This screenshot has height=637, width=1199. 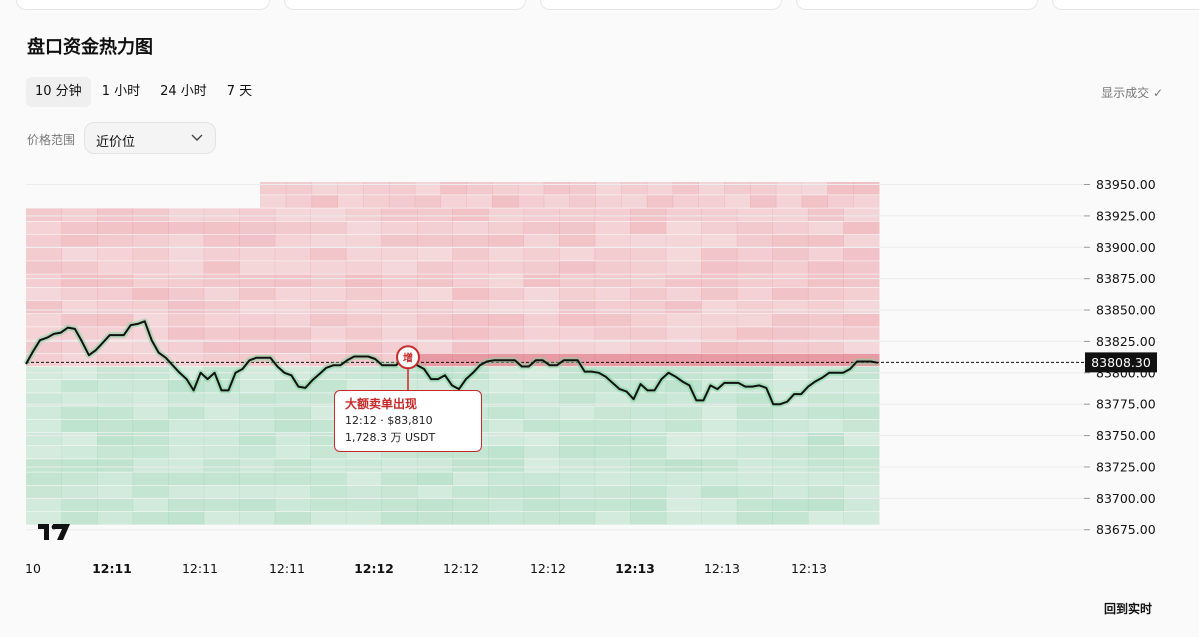 What do you see at coordinates (405, 5) in the screenshot?
I see `top-stat-card` at bounding box center [405, 5].